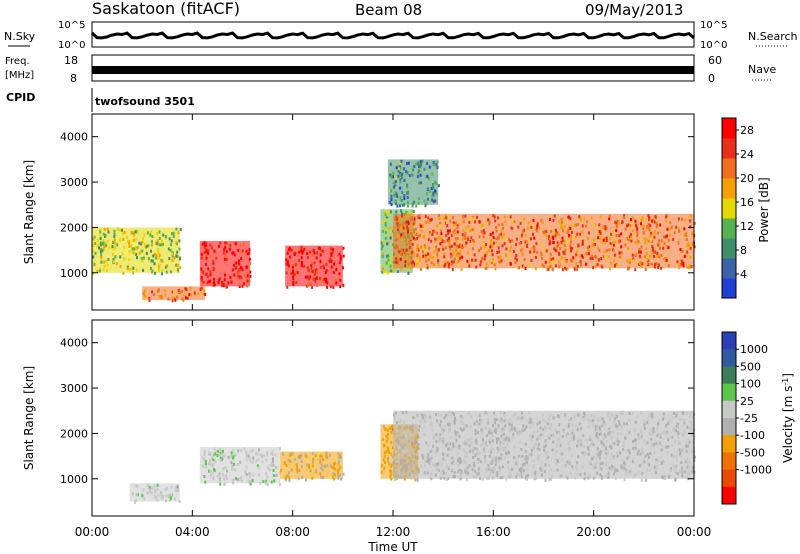 The width and height of the screenshot is (800, 554). What do you see at coordinates (412, 457) in the screenshot?
I see `velocity-data` at bounding box center [412, 457].